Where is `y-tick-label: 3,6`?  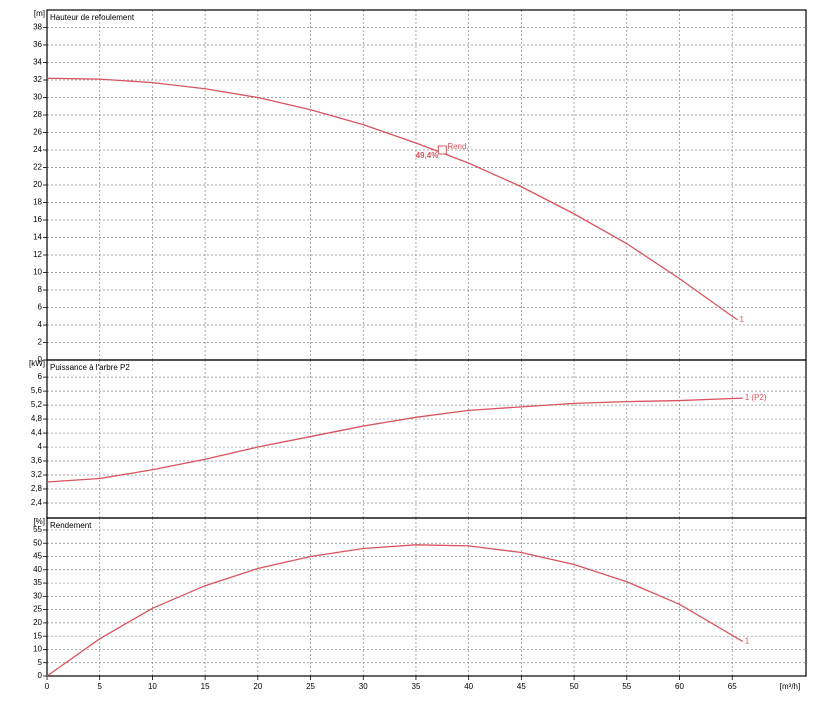
y-tick-label: 3,6 is located at coordinates (37, 460).